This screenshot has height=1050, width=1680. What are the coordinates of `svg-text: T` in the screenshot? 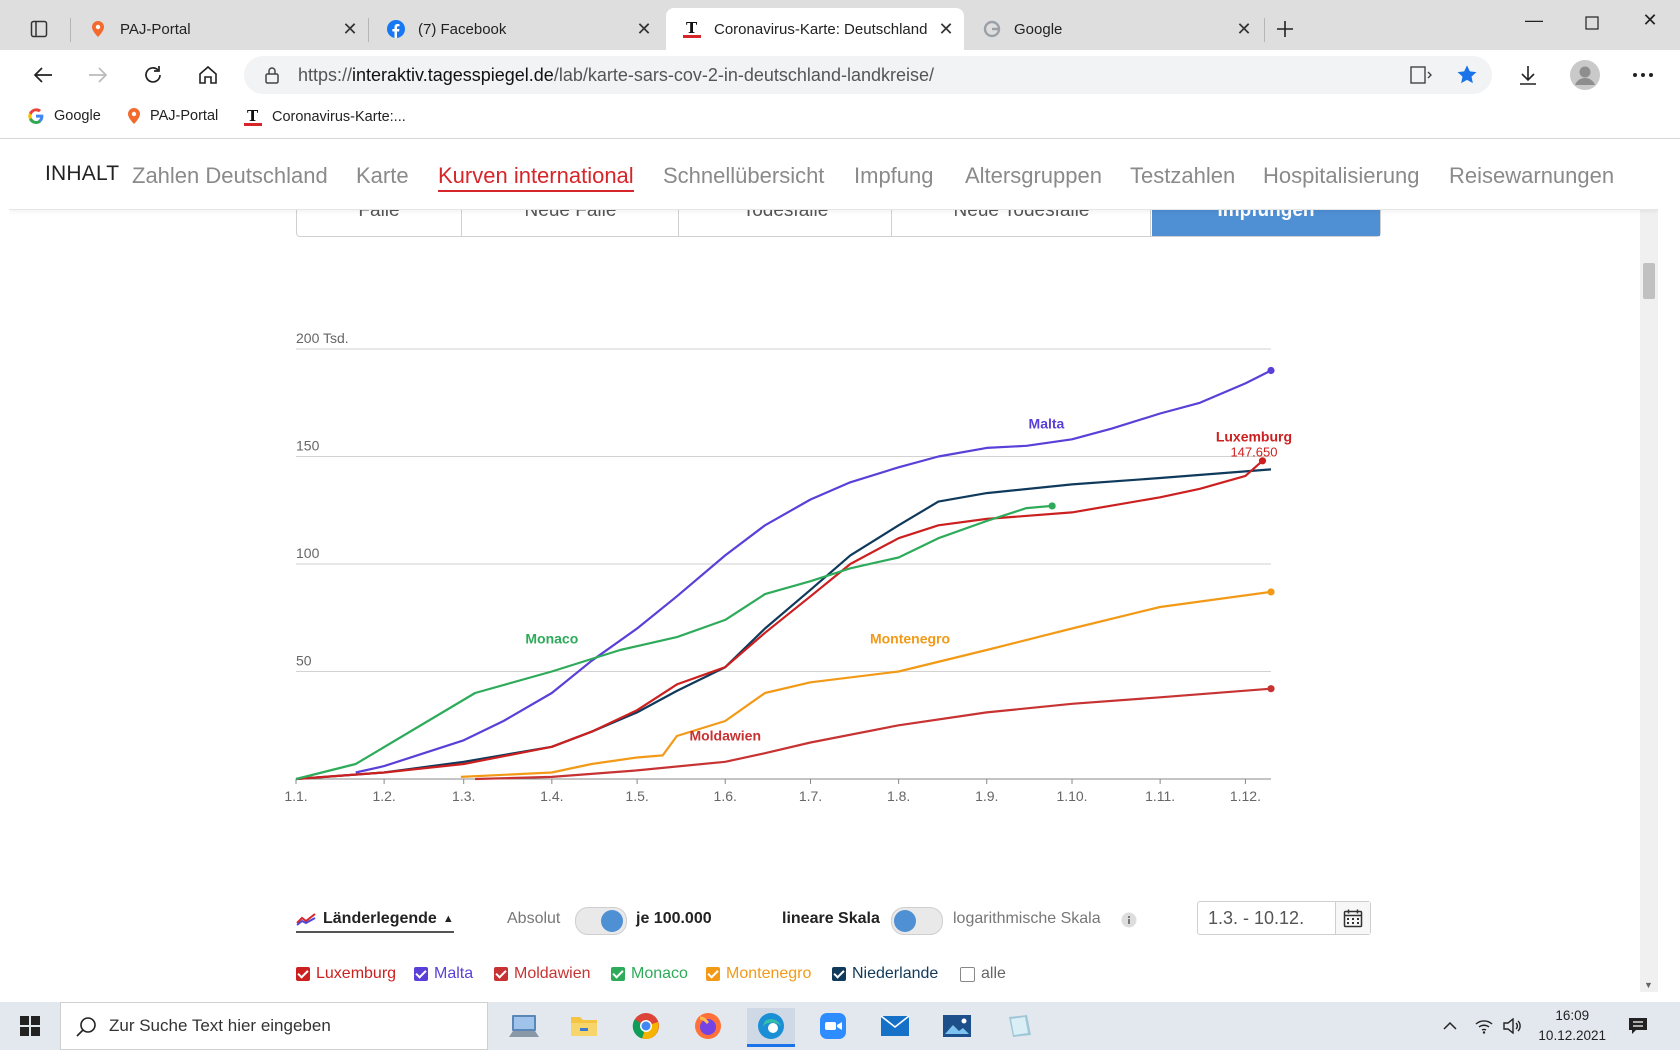 It's located at (253, 116).